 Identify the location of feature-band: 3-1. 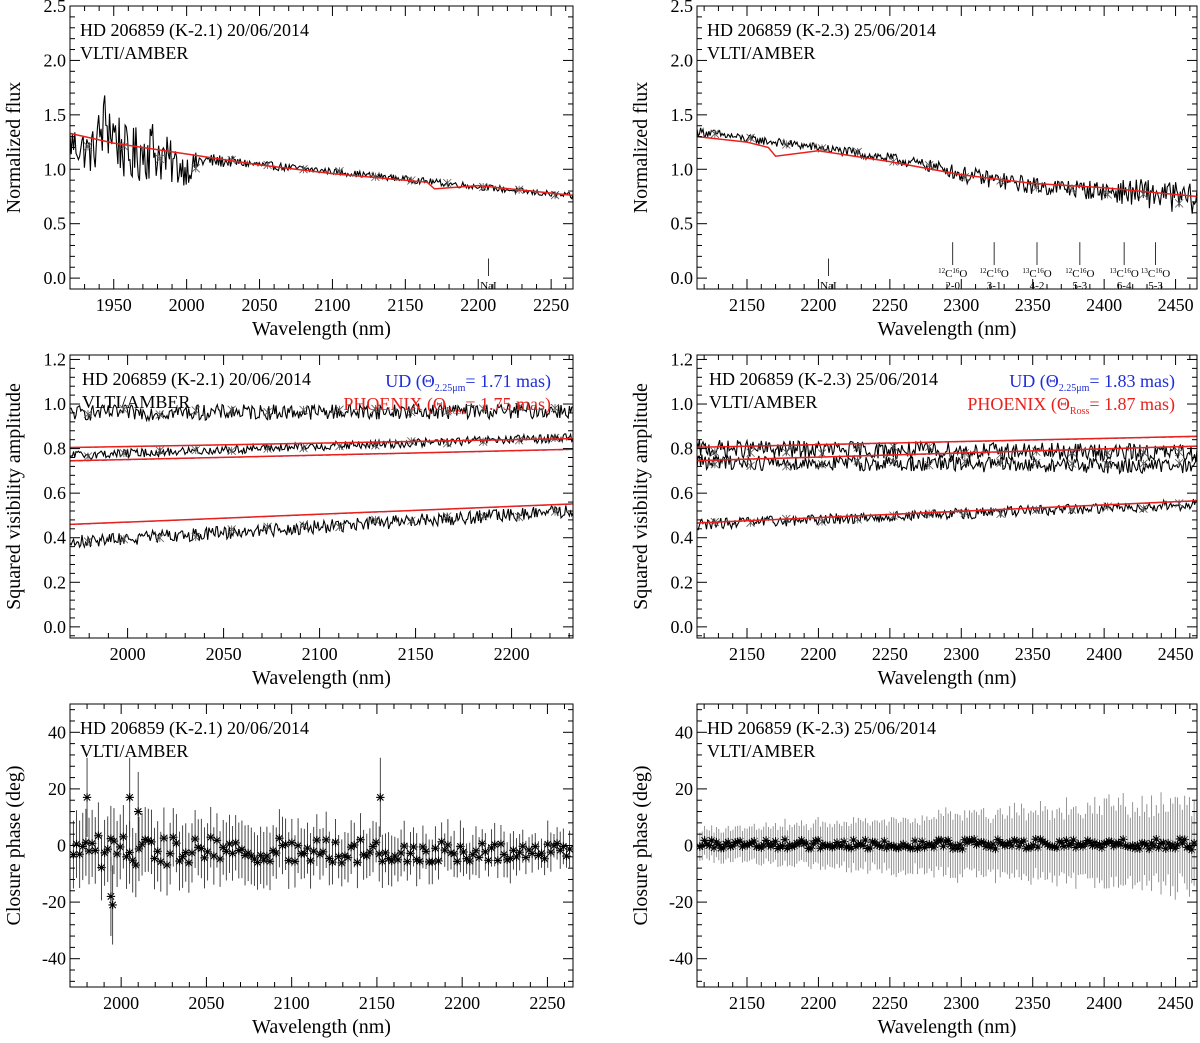
(994, 286).